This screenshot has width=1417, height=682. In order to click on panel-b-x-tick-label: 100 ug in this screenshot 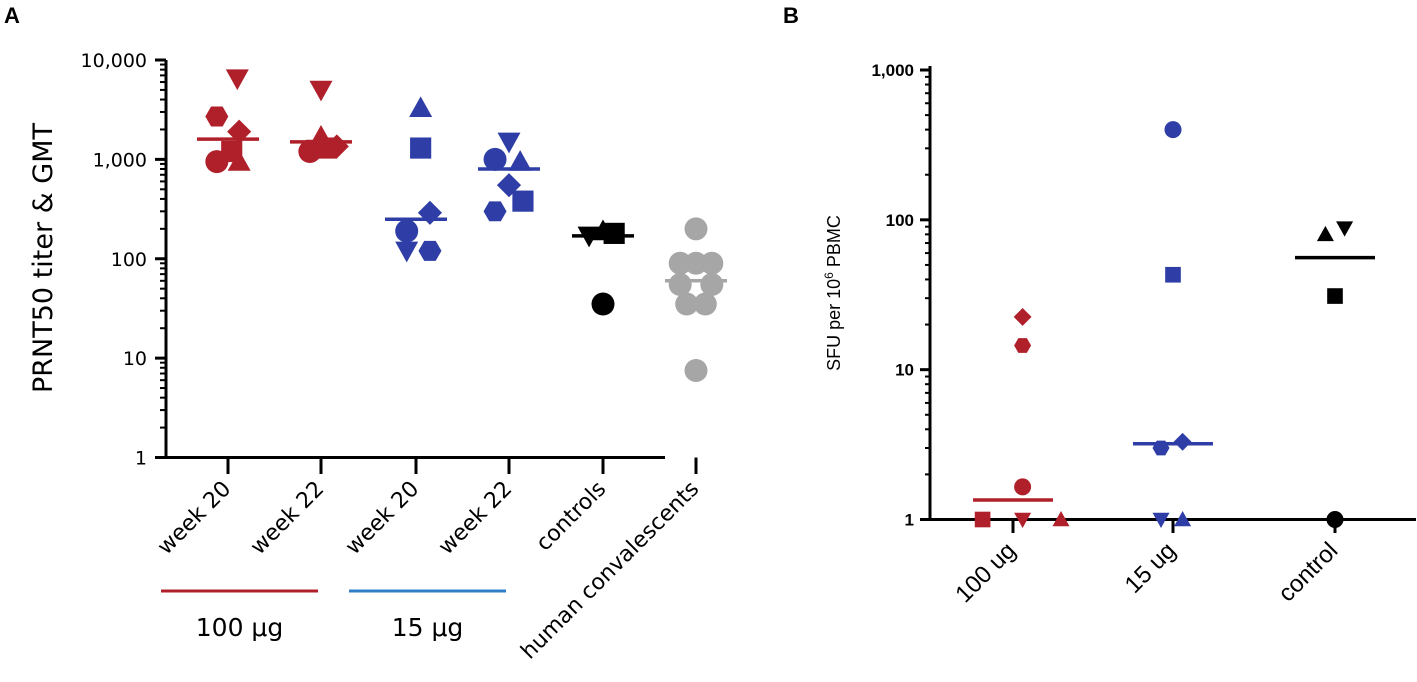, I will do `click(985, 572)`.